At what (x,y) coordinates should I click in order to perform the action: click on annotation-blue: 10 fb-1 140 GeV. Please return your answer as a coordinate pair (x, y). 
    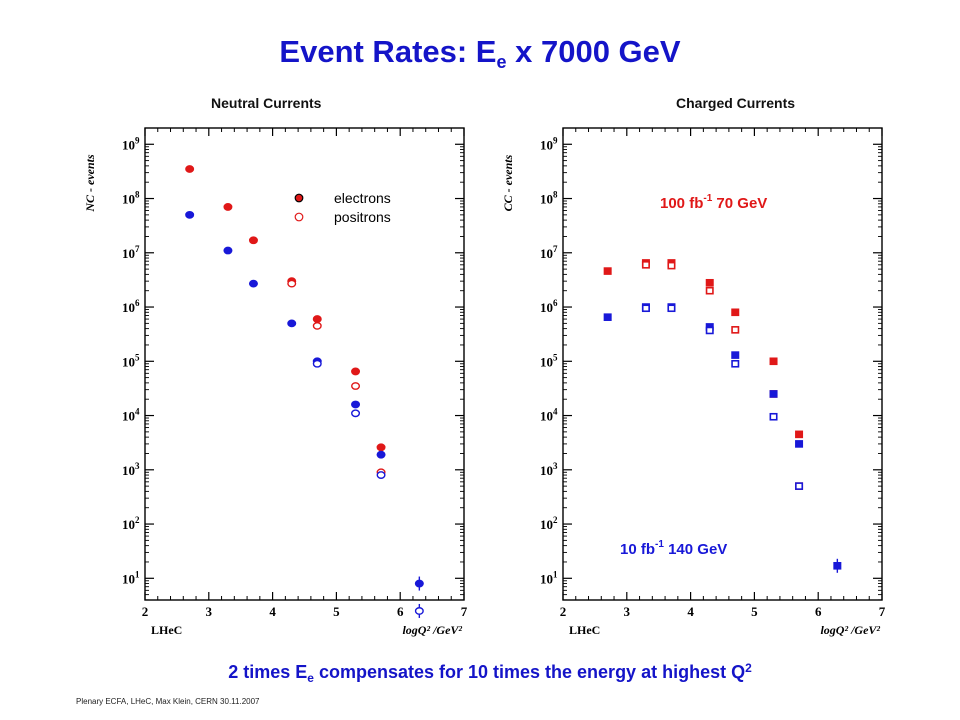
    Looking at the image, I should click on (673, 548).